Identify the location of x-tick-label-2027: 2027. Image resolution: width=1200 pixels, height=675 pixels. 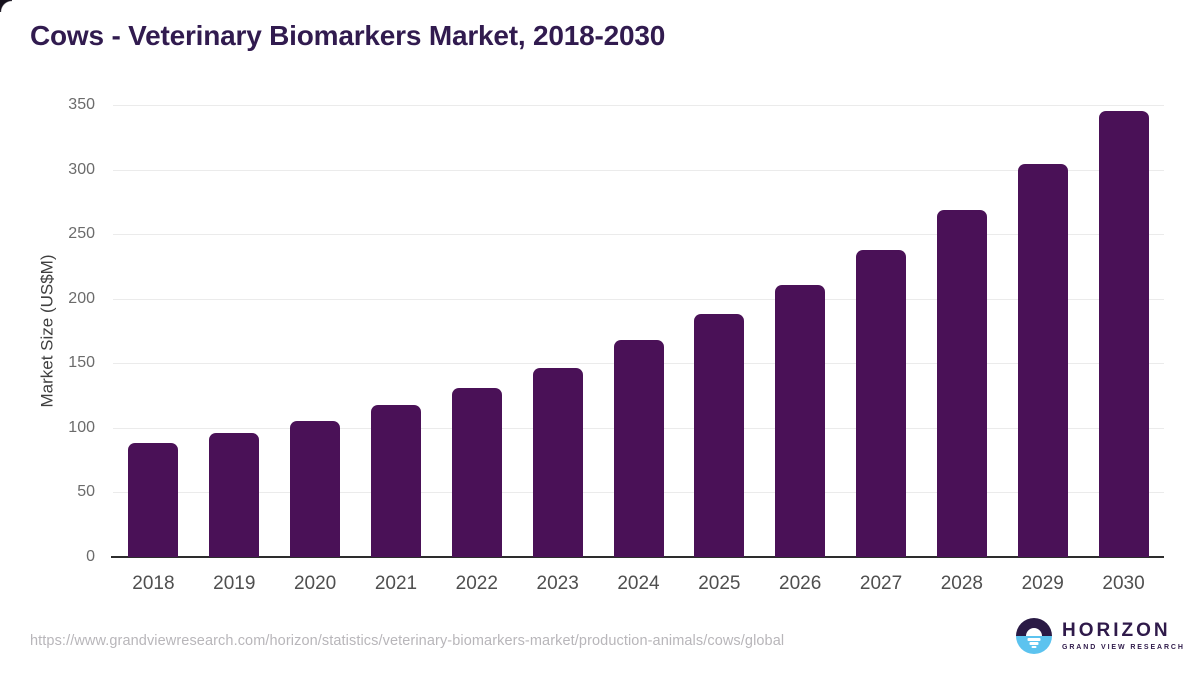
(881, 583).